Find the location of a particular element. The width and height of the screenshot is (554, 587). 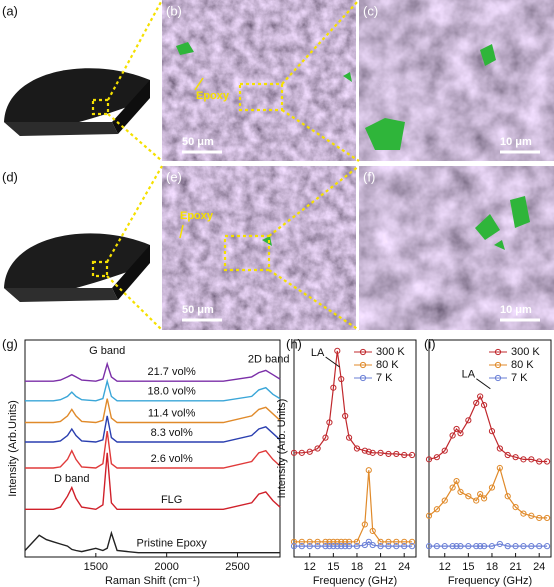

series-label: 11.4 vol% is located at coordinates (172, 413).